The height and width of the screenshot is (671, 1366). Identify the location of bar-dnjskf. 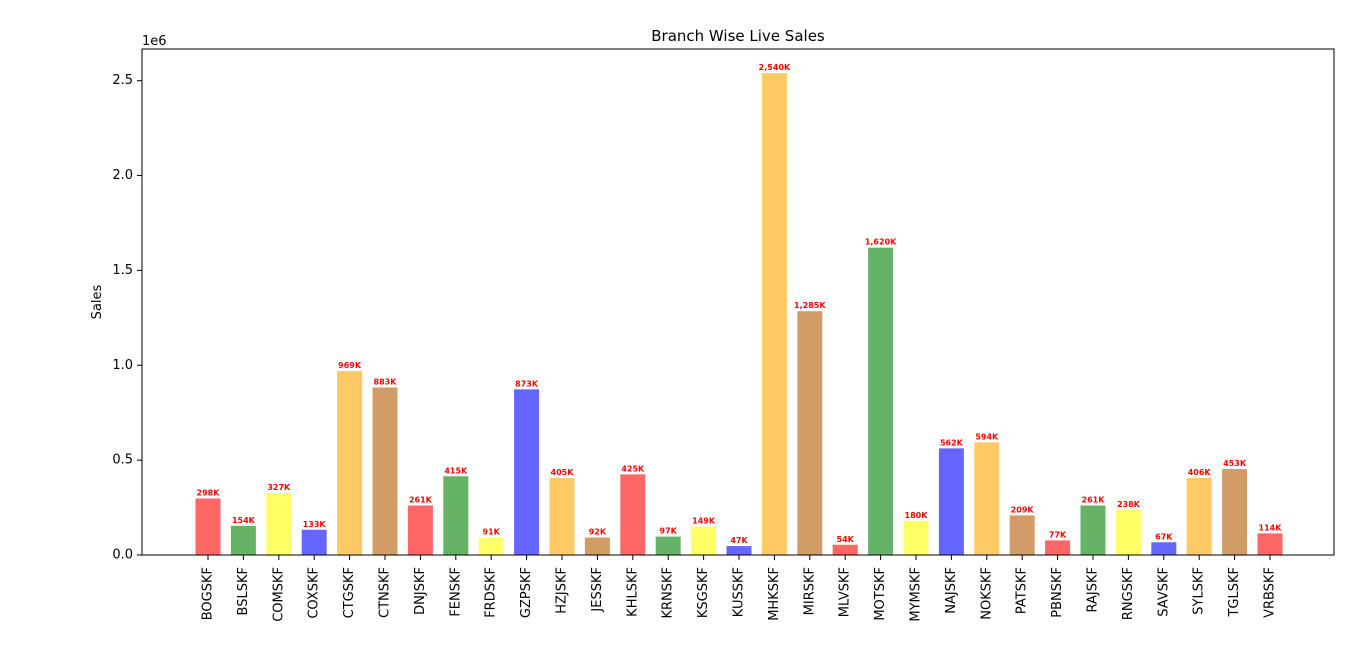
(420, 530).